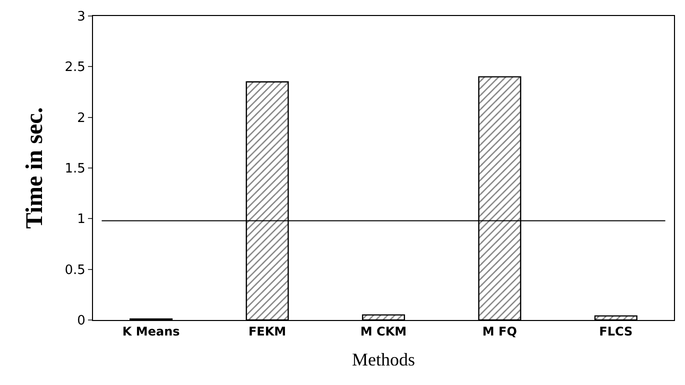  I want to click on y-tick-label: 2.5, so click(75, 68).